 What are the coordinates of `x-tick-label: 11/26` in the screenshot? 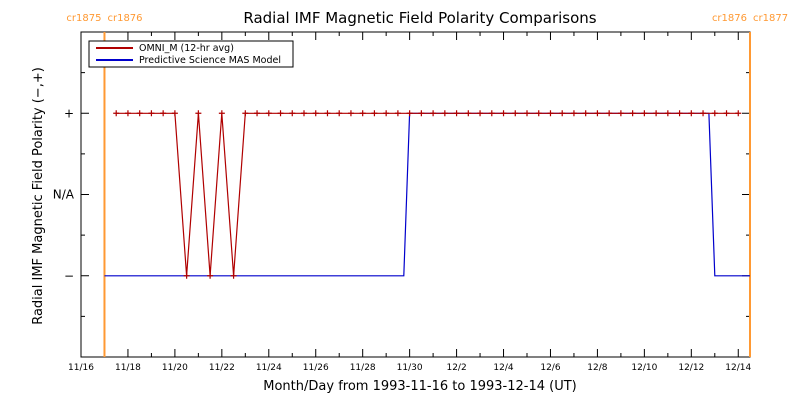 It's located at (316, 368).